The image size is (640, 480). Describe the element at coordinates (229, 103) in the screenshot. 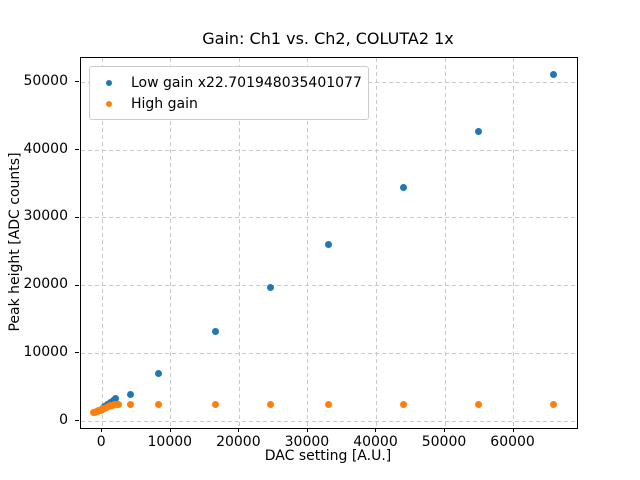

I see `legend-item-high-gain: High gain` at that location.